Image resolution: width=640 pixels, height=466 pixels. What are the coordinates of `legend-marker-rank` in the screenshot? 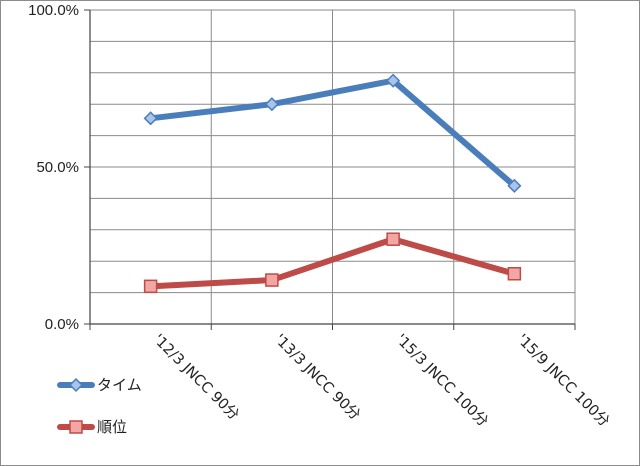 It's located at (76, 427).